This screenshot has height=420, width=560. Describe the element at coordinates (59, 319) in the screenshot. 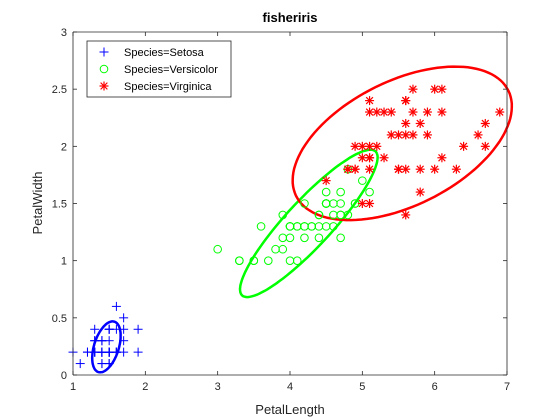

I see `y-tick-label: 0.5` at that location.